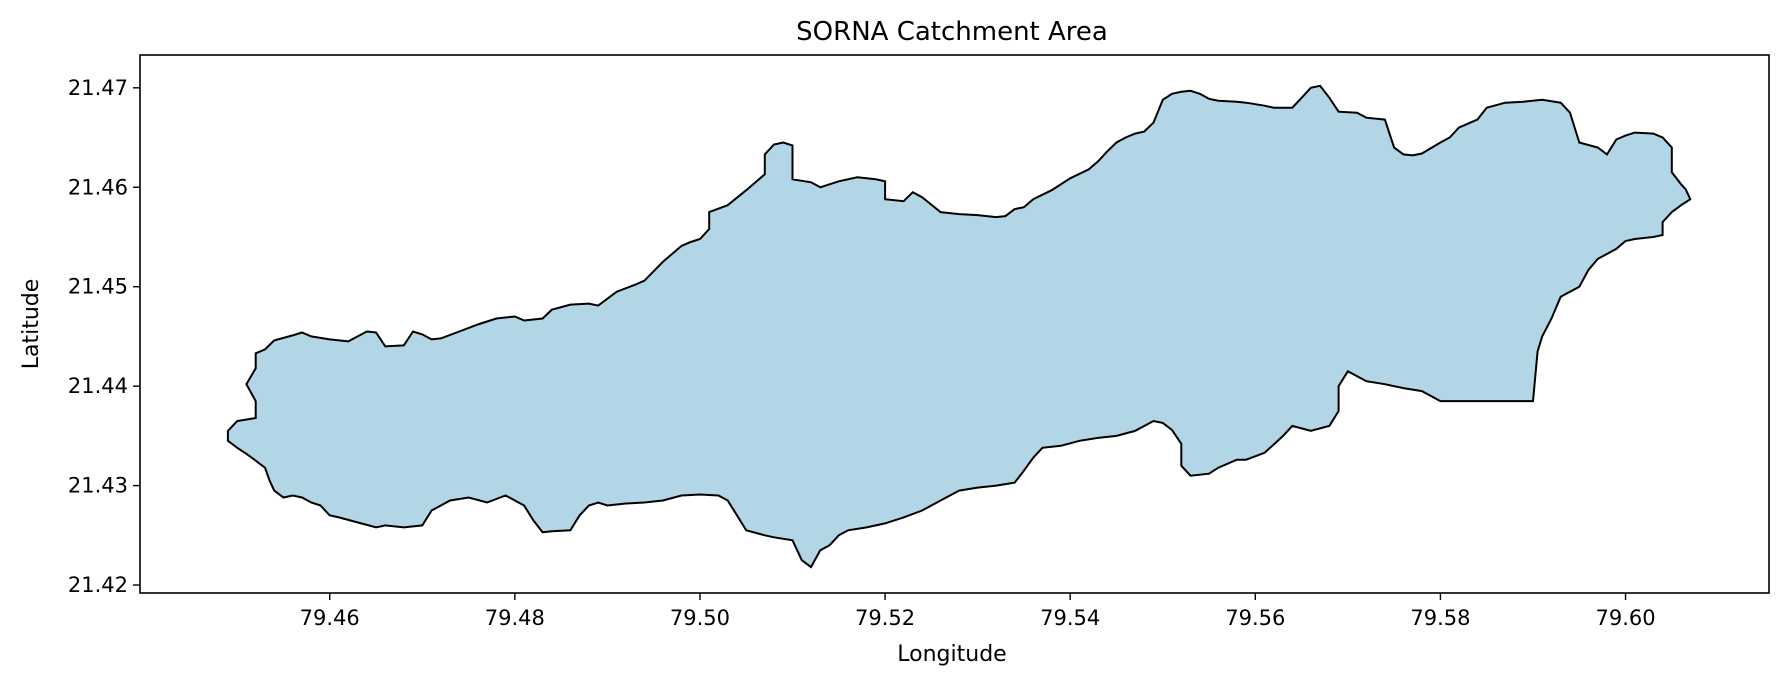 The image size is (1781, 685). I want to click on x-tick-label: 79.56, so click(1255, 618).